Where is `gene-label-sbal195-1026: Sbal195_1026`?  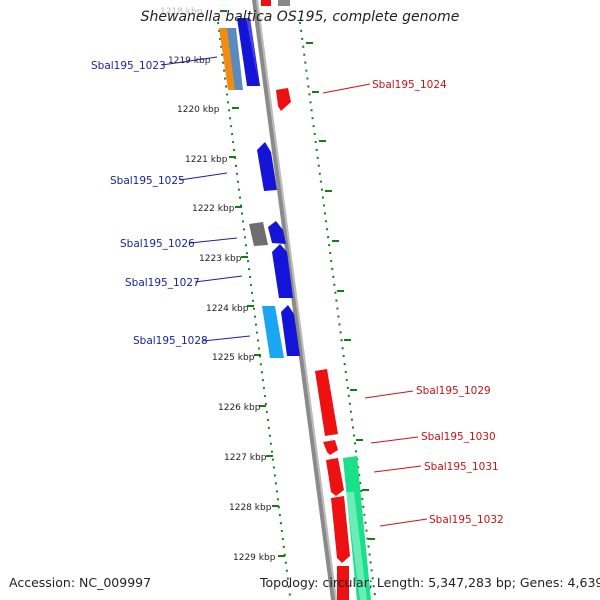
gene-label-sbal195-1026: Sbal195_1026 is located at coordinates (157, 244).